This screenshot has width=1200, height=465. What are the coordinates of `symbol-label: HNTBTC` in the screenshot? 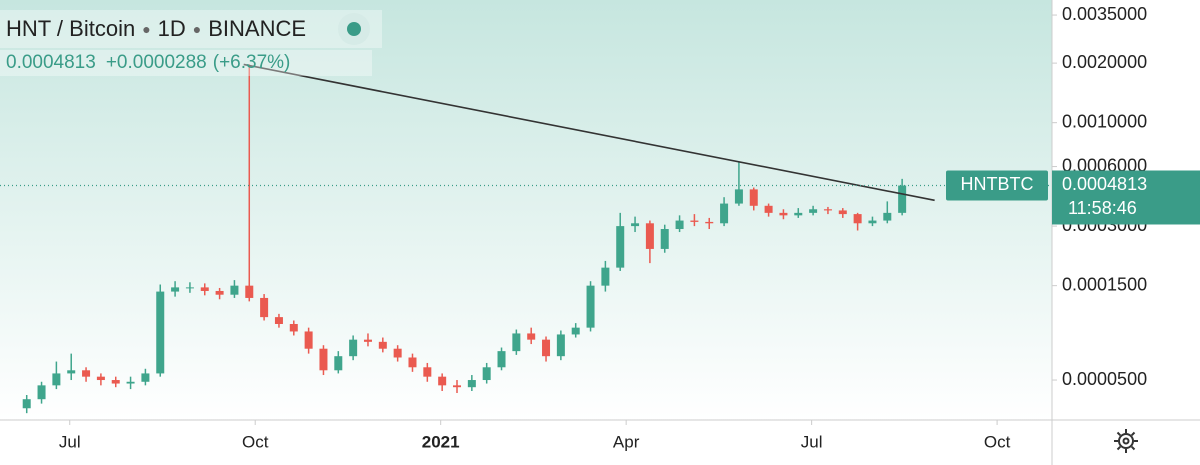 It's located at (997, 184).